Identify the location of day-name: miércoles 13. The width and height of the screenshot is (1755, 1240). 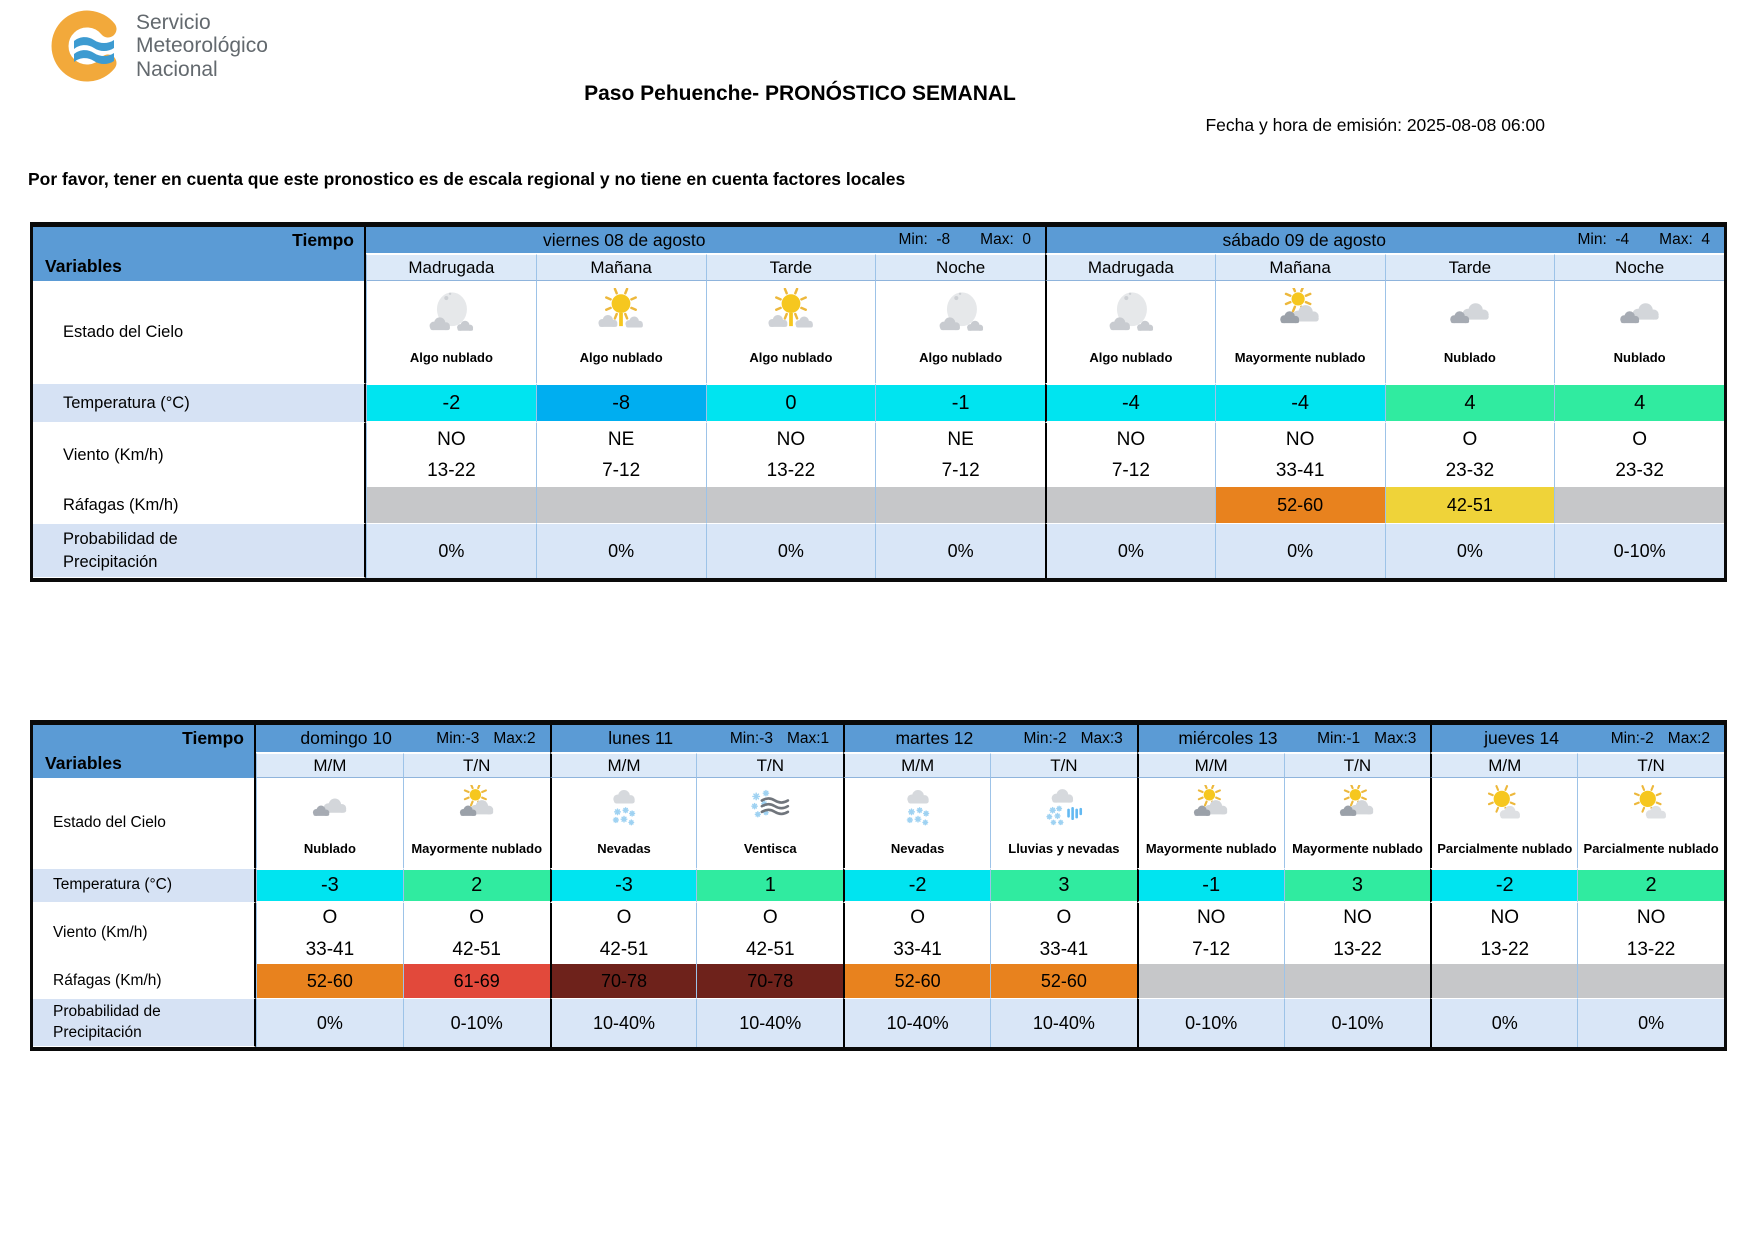
(1228, 738).